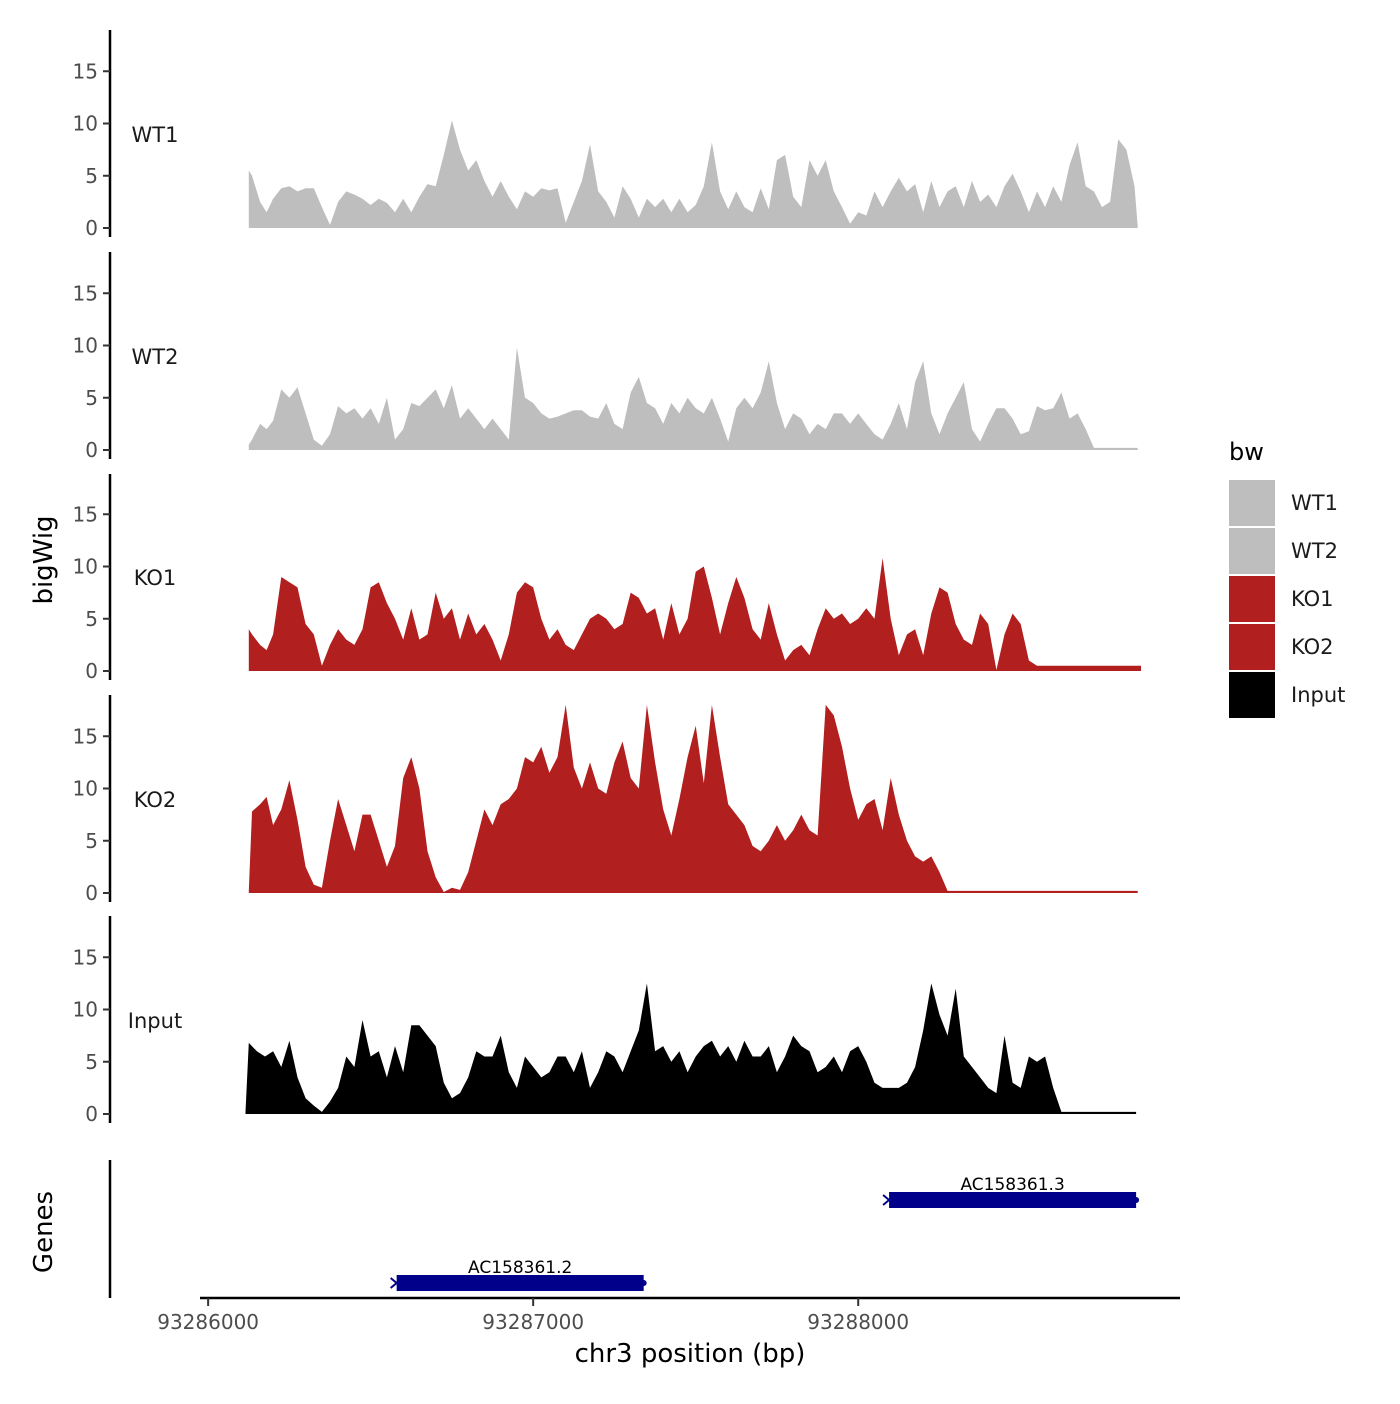  Describe the element at coordinates (1312, 599) in the screenshot. I see `legend-label: KO1` at that location.